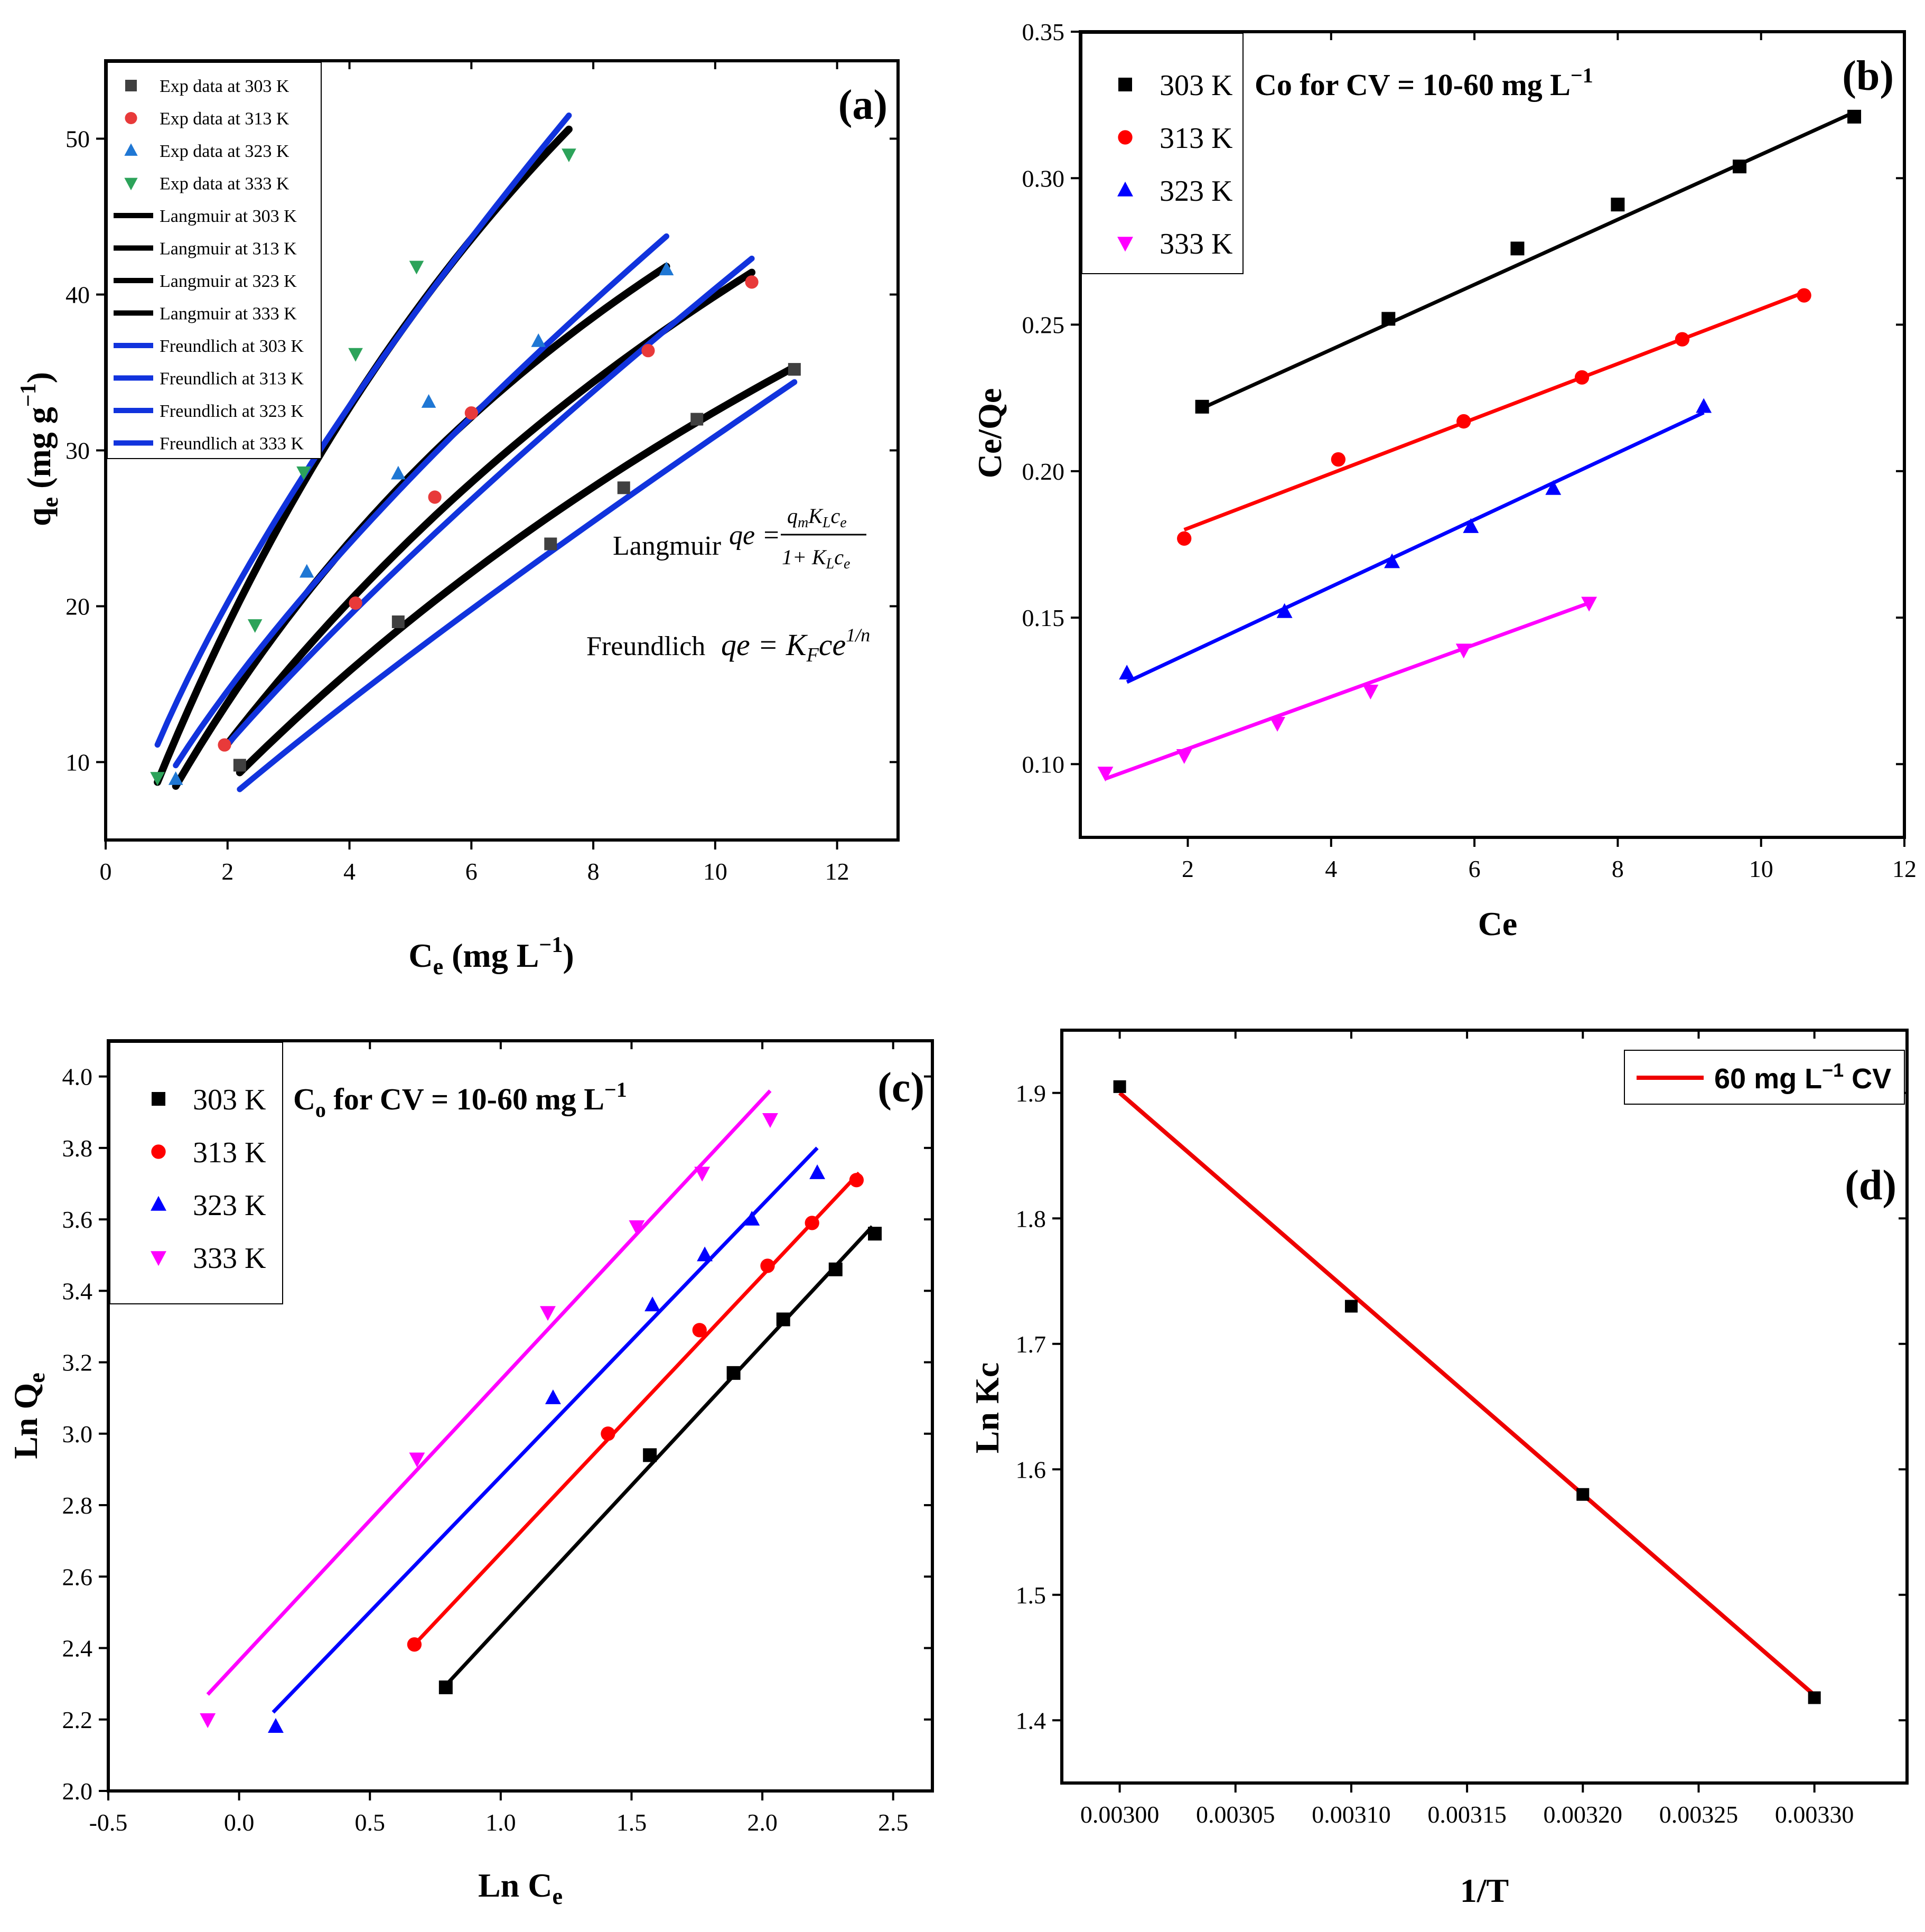  I want to click on legend-label: Freundlich at 313 K, so click(232, 379).